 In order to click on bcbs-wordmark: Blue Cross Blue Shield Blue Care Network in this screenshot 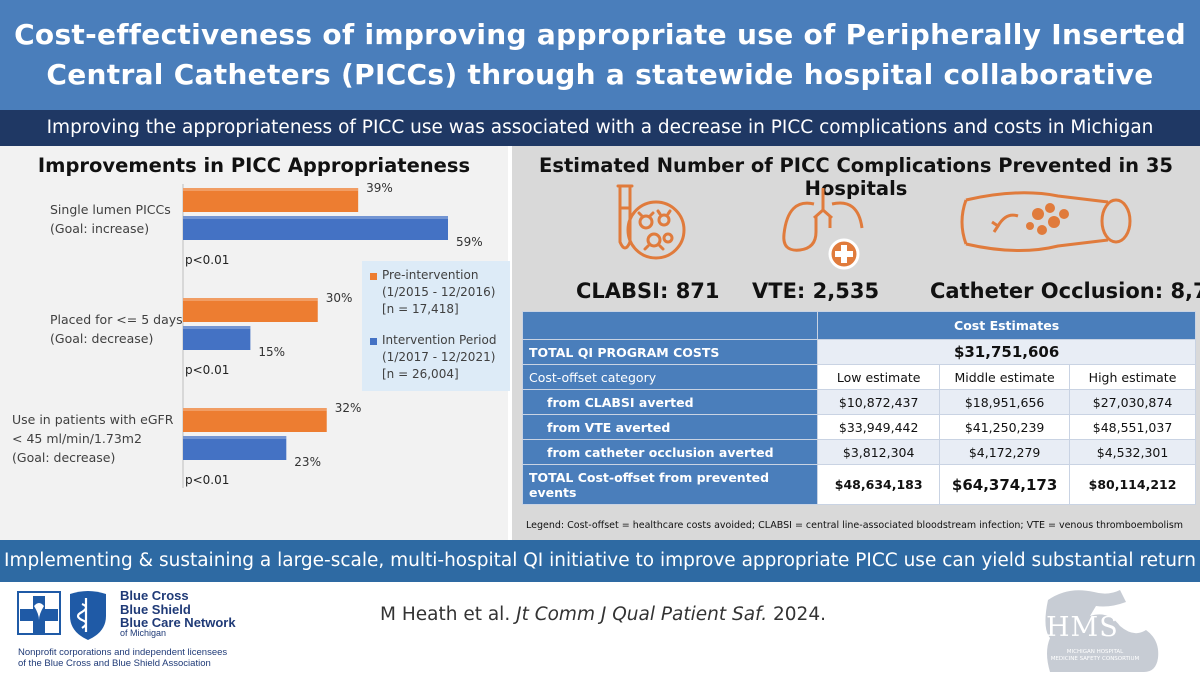, I will do `click(178, 609)`.